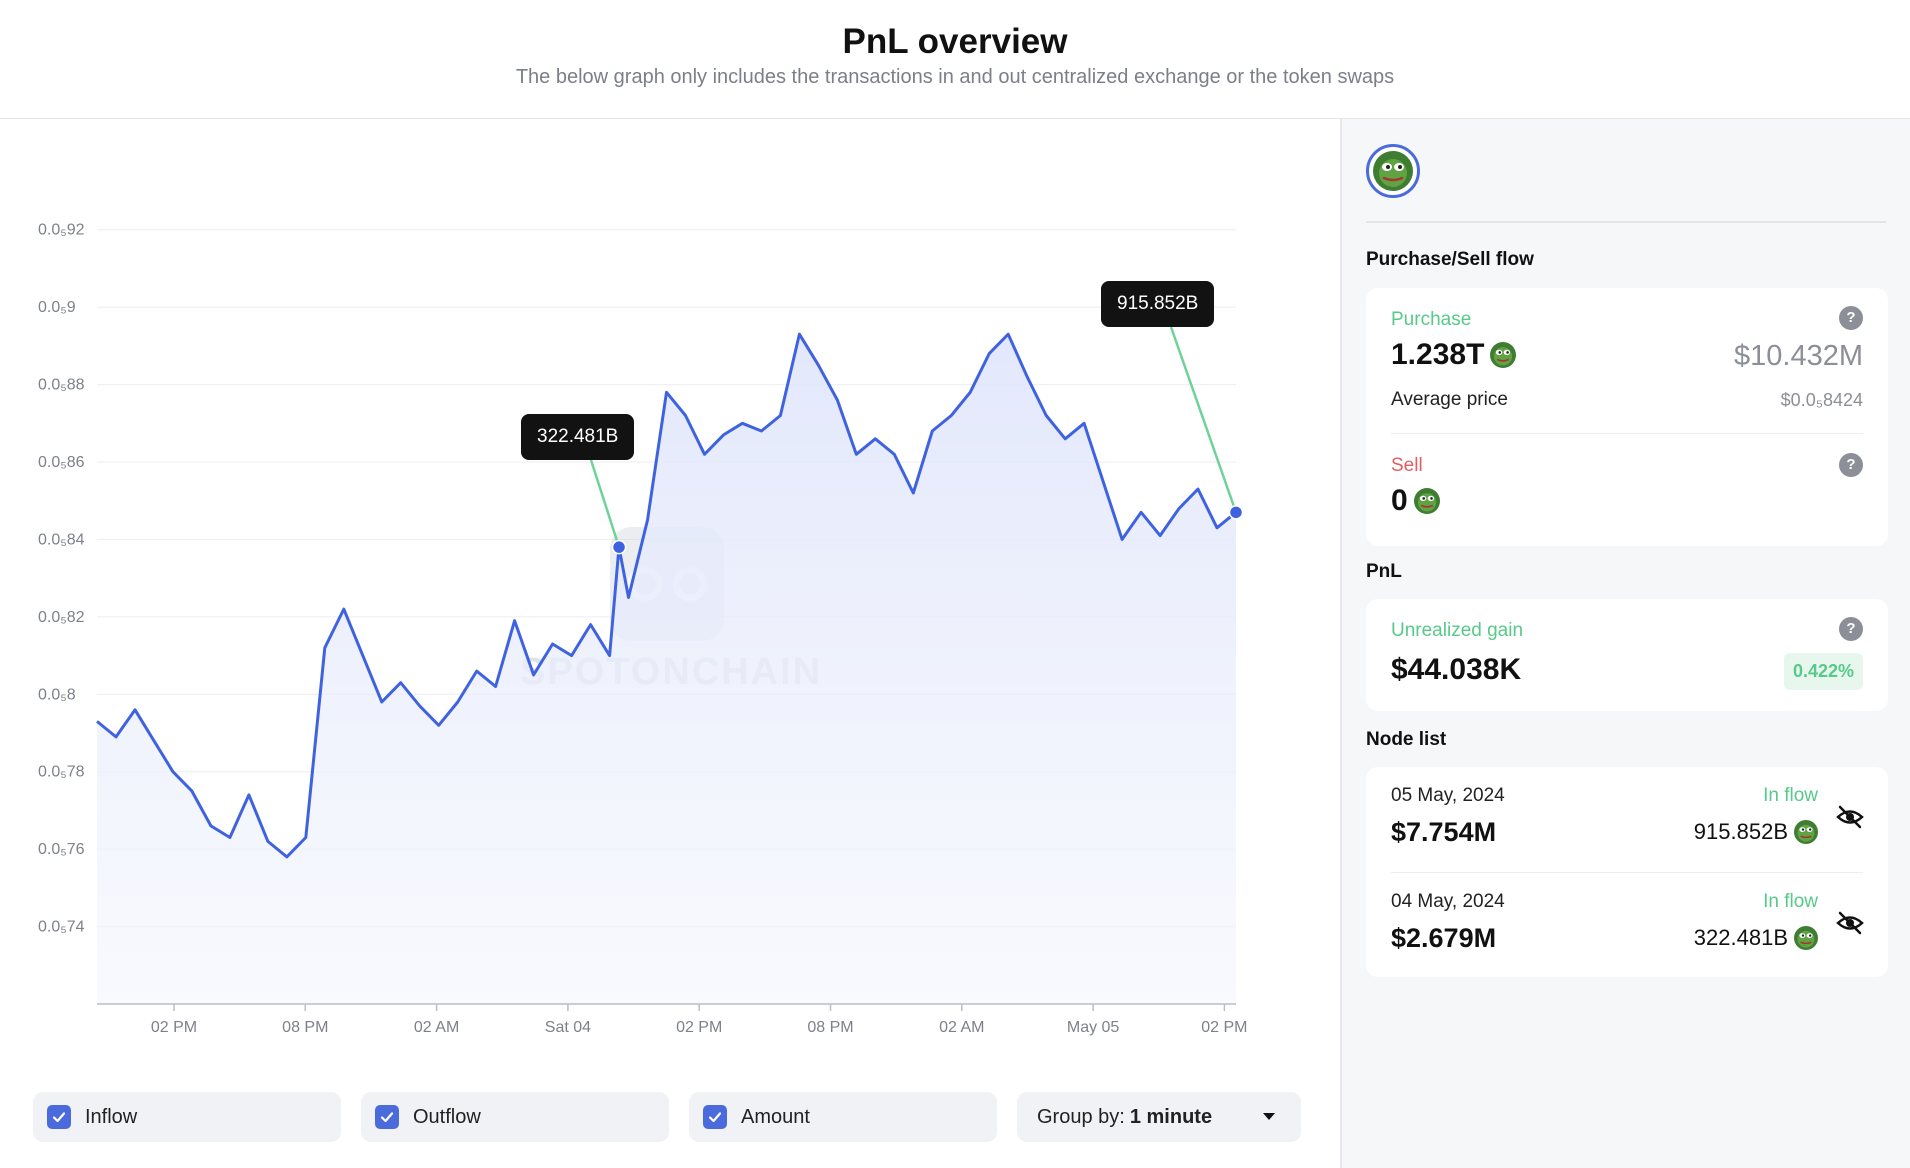 This screenshot has width=1910, height=1168. I want to click on token-avatar, so click(1393, 171).